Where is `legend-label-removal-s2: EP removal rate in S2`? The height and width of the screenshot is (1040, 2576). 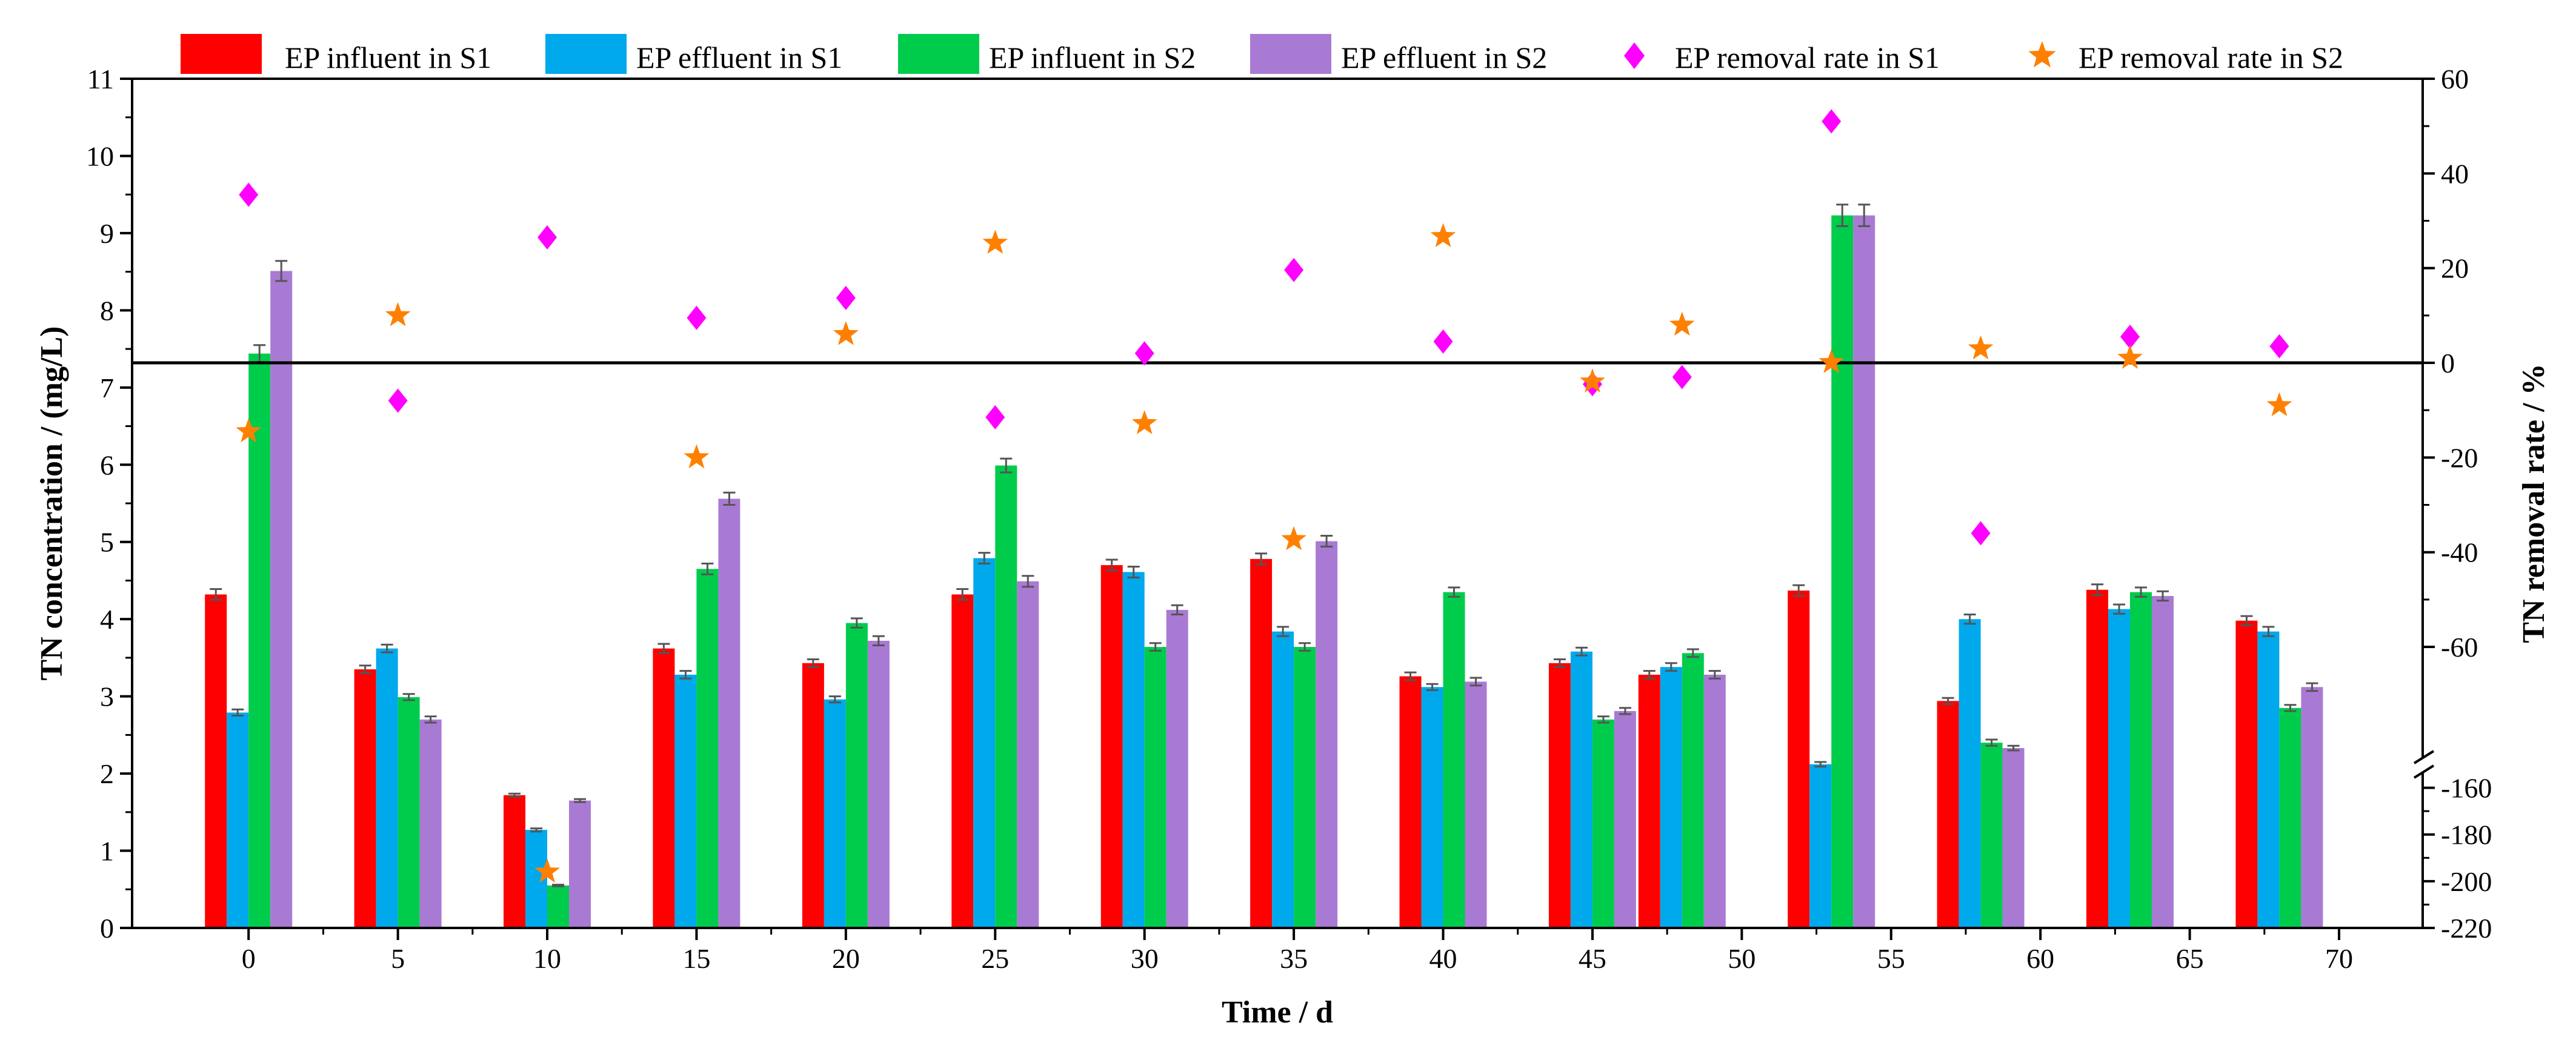 legend-label-removal-s2: EP removal rate in S2 is located at coordinates (2210, 58).